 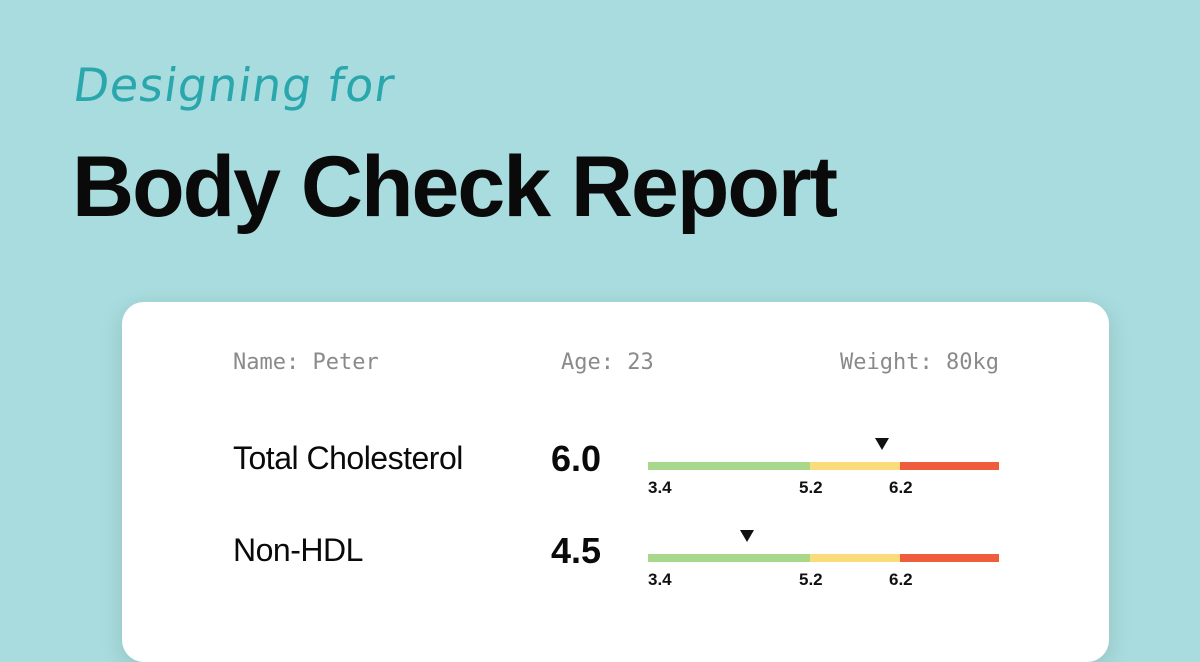 I want to click on metric-value: 6.0, so click(x=576, y=458).